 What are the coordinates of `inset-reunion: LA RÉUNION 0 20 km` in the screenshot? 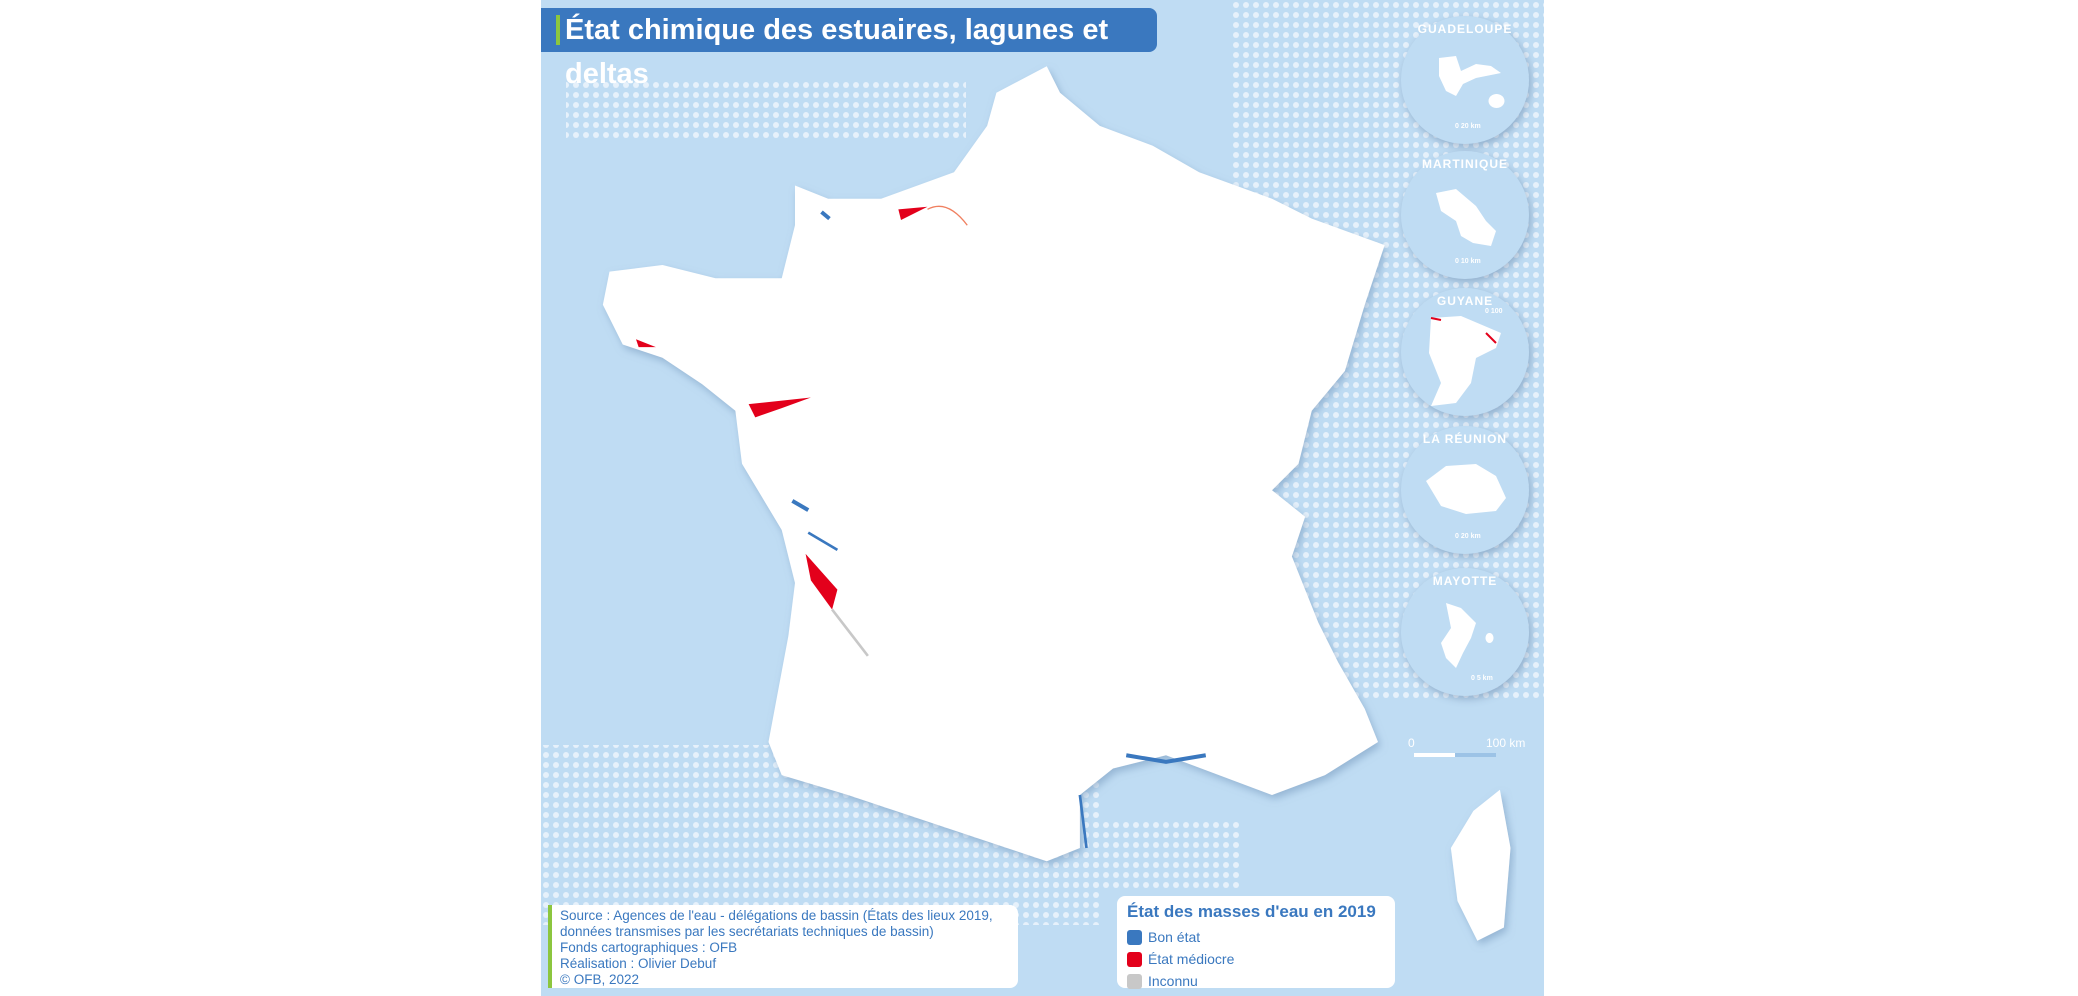 It's located at (1465, 490).